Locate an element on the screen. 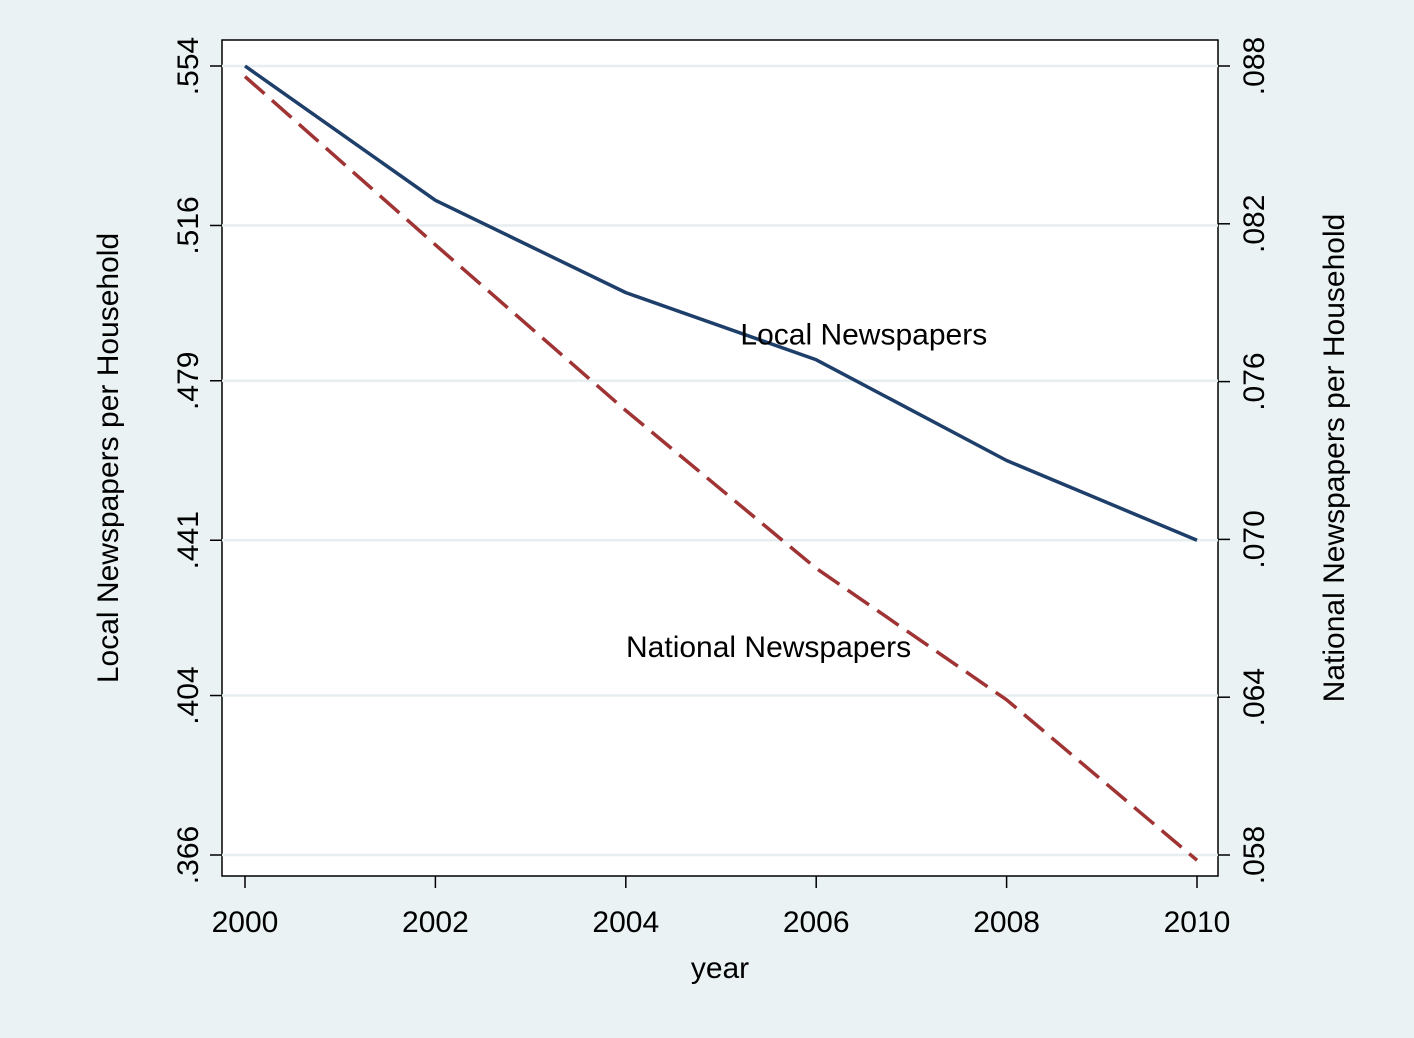 Image resolution: width=1414 pixels, height=1038 pixels. right-y-tick-label: .070 is located at coordinates (1254, 539).